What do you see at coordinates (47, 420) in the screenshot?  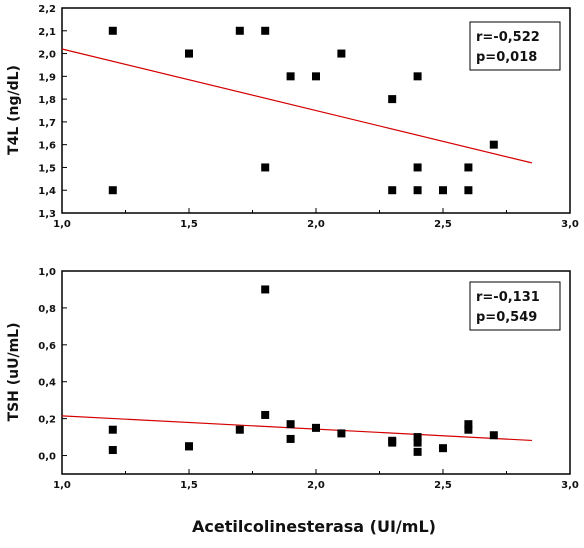 I see `y-tick-label: 0,2` at bounding box center [47, 420].